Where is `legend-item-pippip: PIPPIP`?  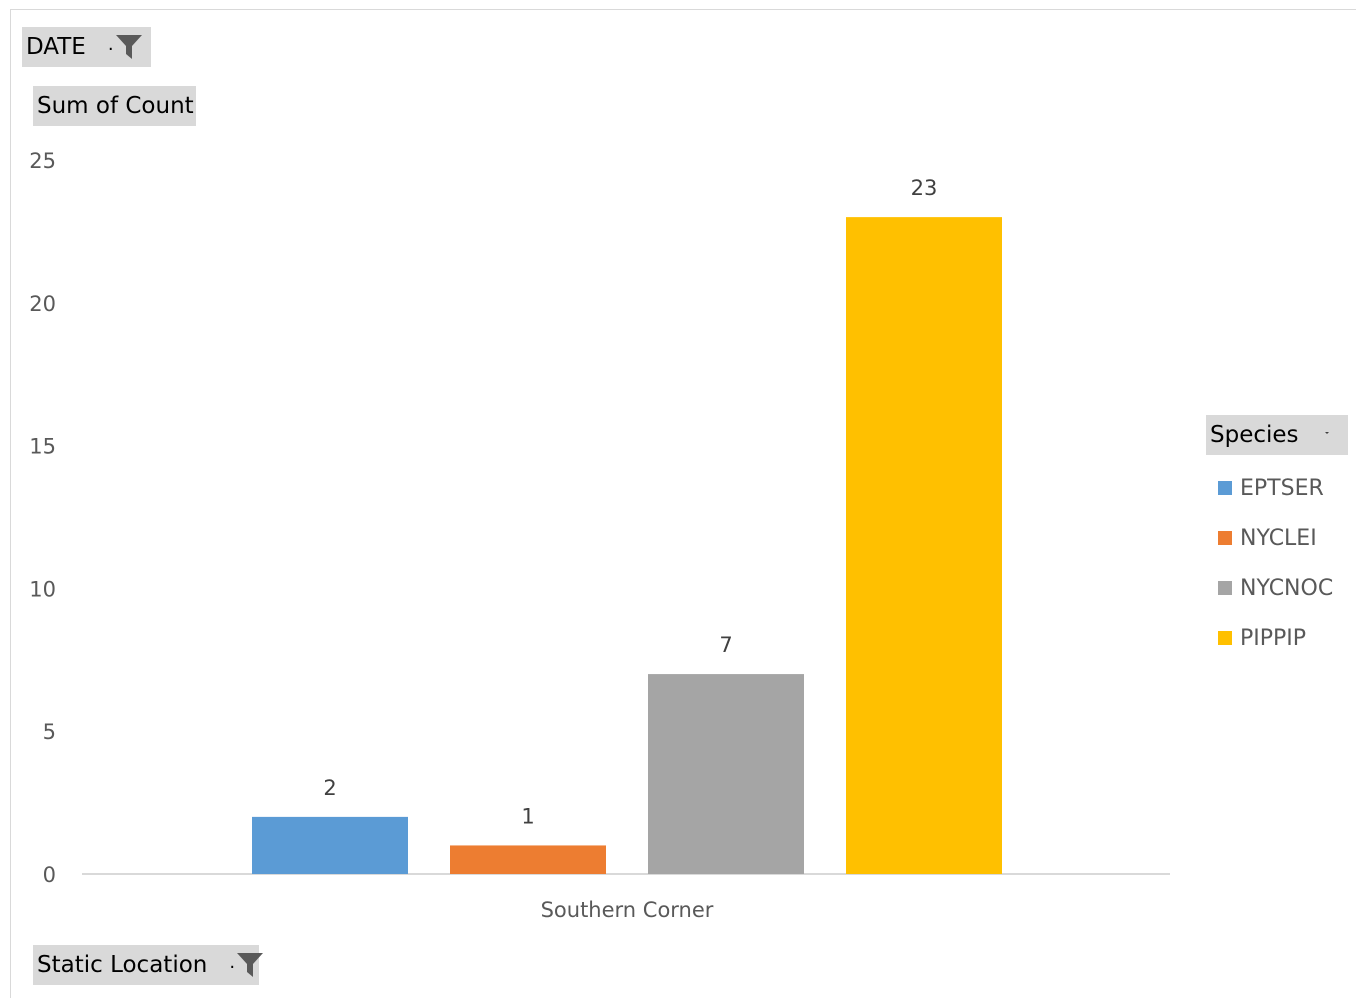
legend-item-pippip: PIPPIP is located at coordinates (1275, 638).